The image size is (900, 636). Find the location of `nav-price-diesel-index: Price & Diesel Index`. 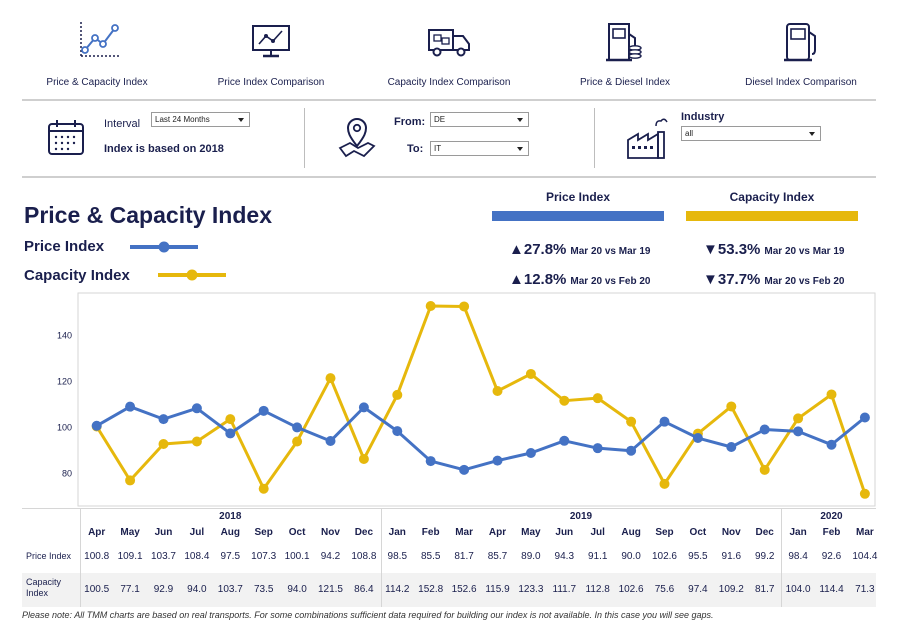

nav-price-diesel-index: Price & Diesel Index is located at coordinates (625, 57).